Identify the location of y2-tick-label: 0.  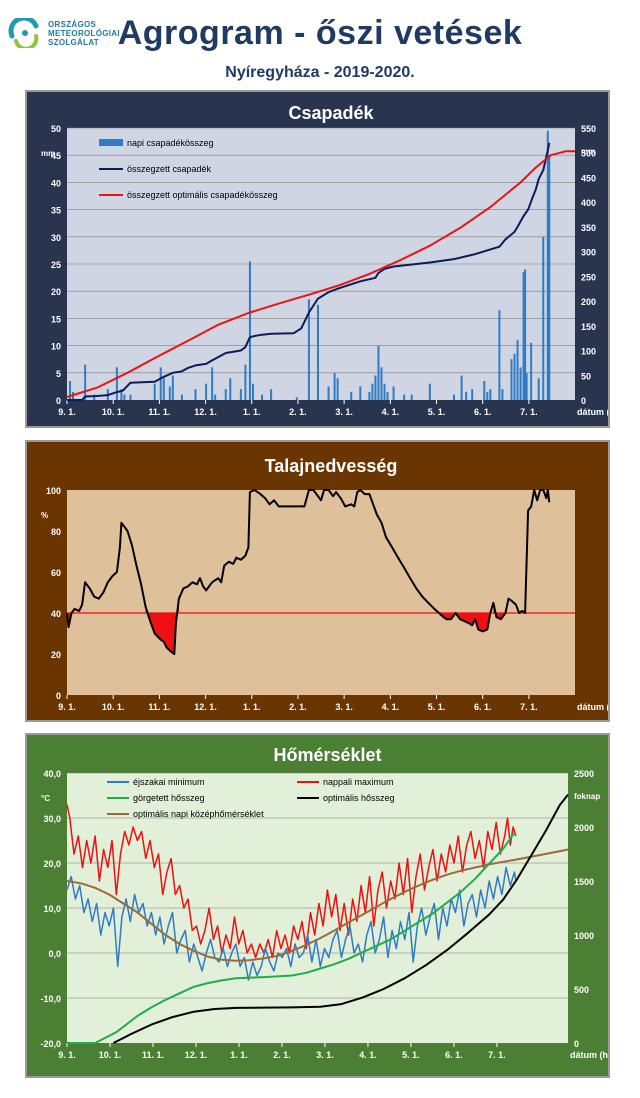
(576, 1044).